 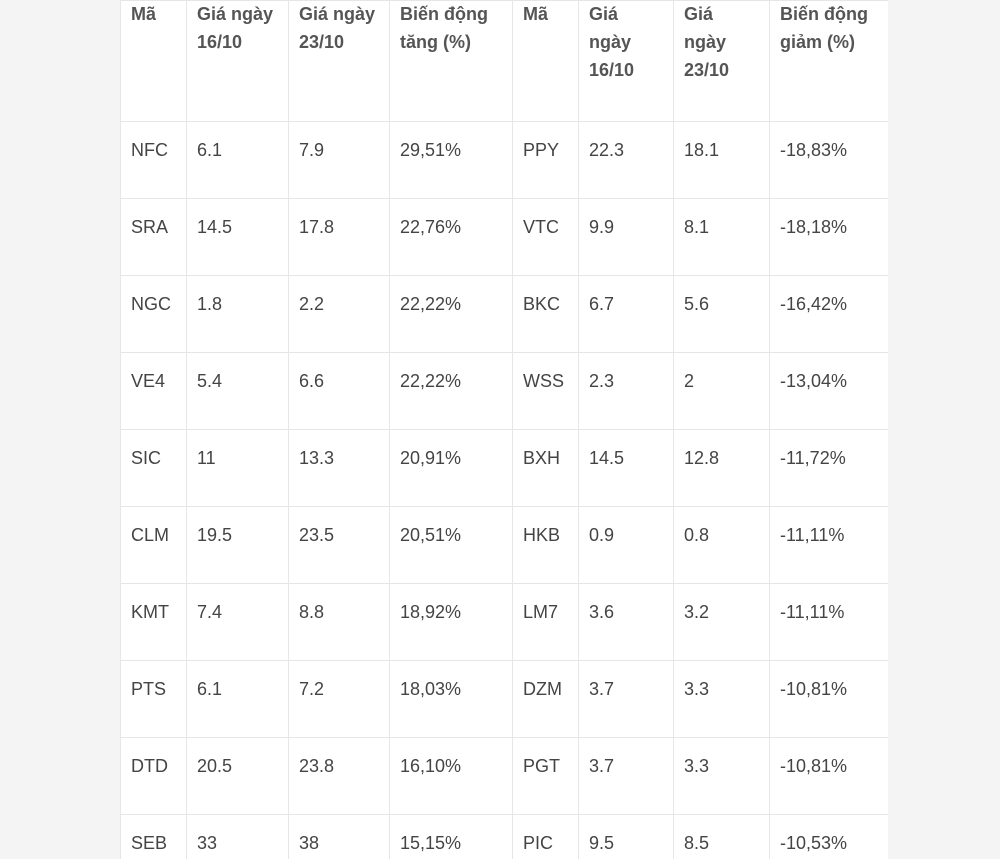 I want to click on cell-code-loss: PIC, so click(x=545, y=836).